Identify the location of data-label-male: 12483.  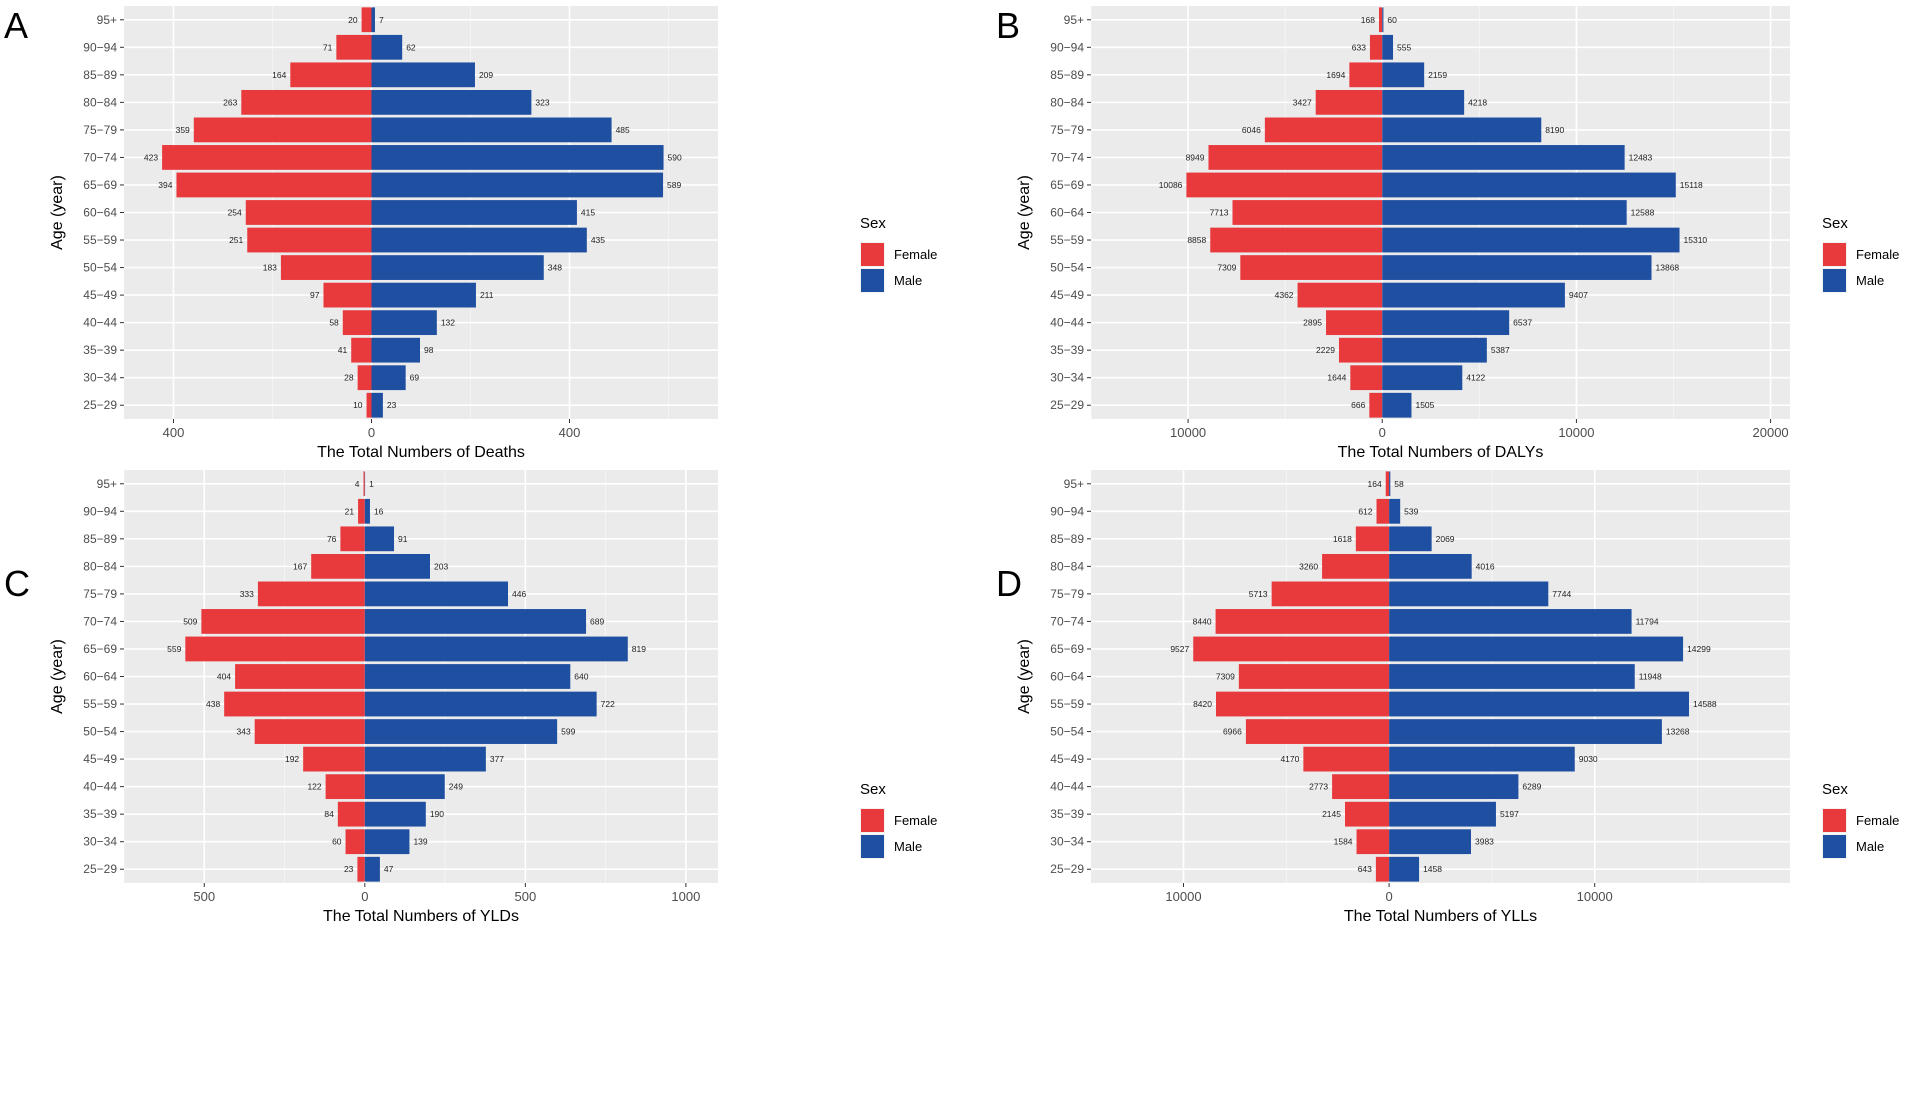
(1641, 157).